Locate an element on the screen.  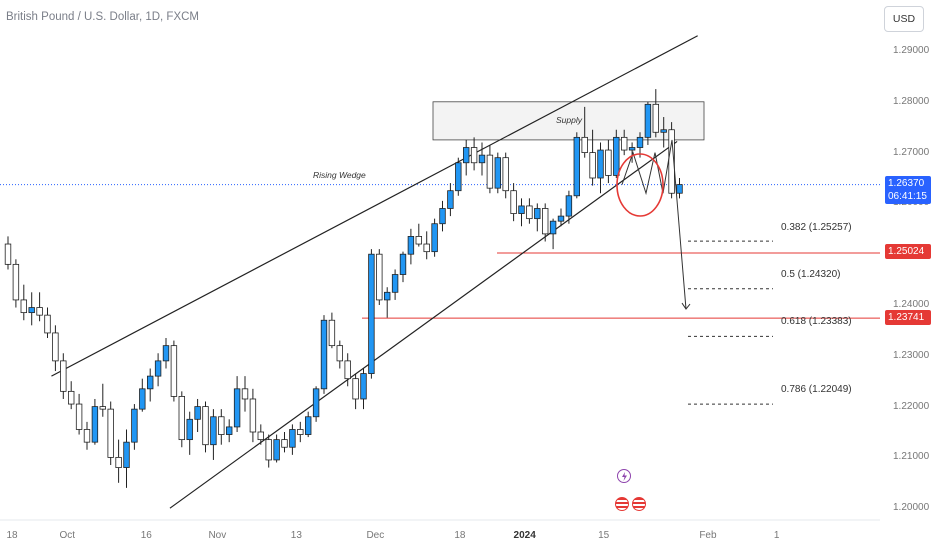
y-tick-label: 1.23000 is located at coordinates (911, 355).